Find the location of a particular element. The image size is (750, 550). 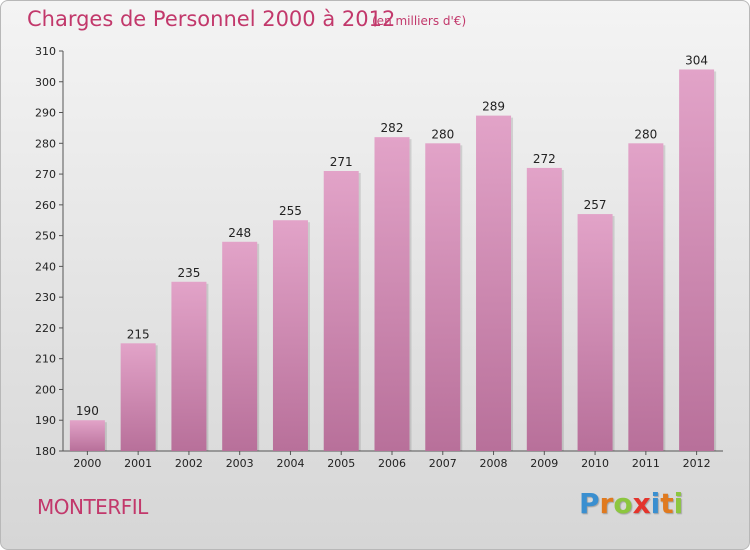

bar-value-label: 235 is located at coordinates (188, 273).